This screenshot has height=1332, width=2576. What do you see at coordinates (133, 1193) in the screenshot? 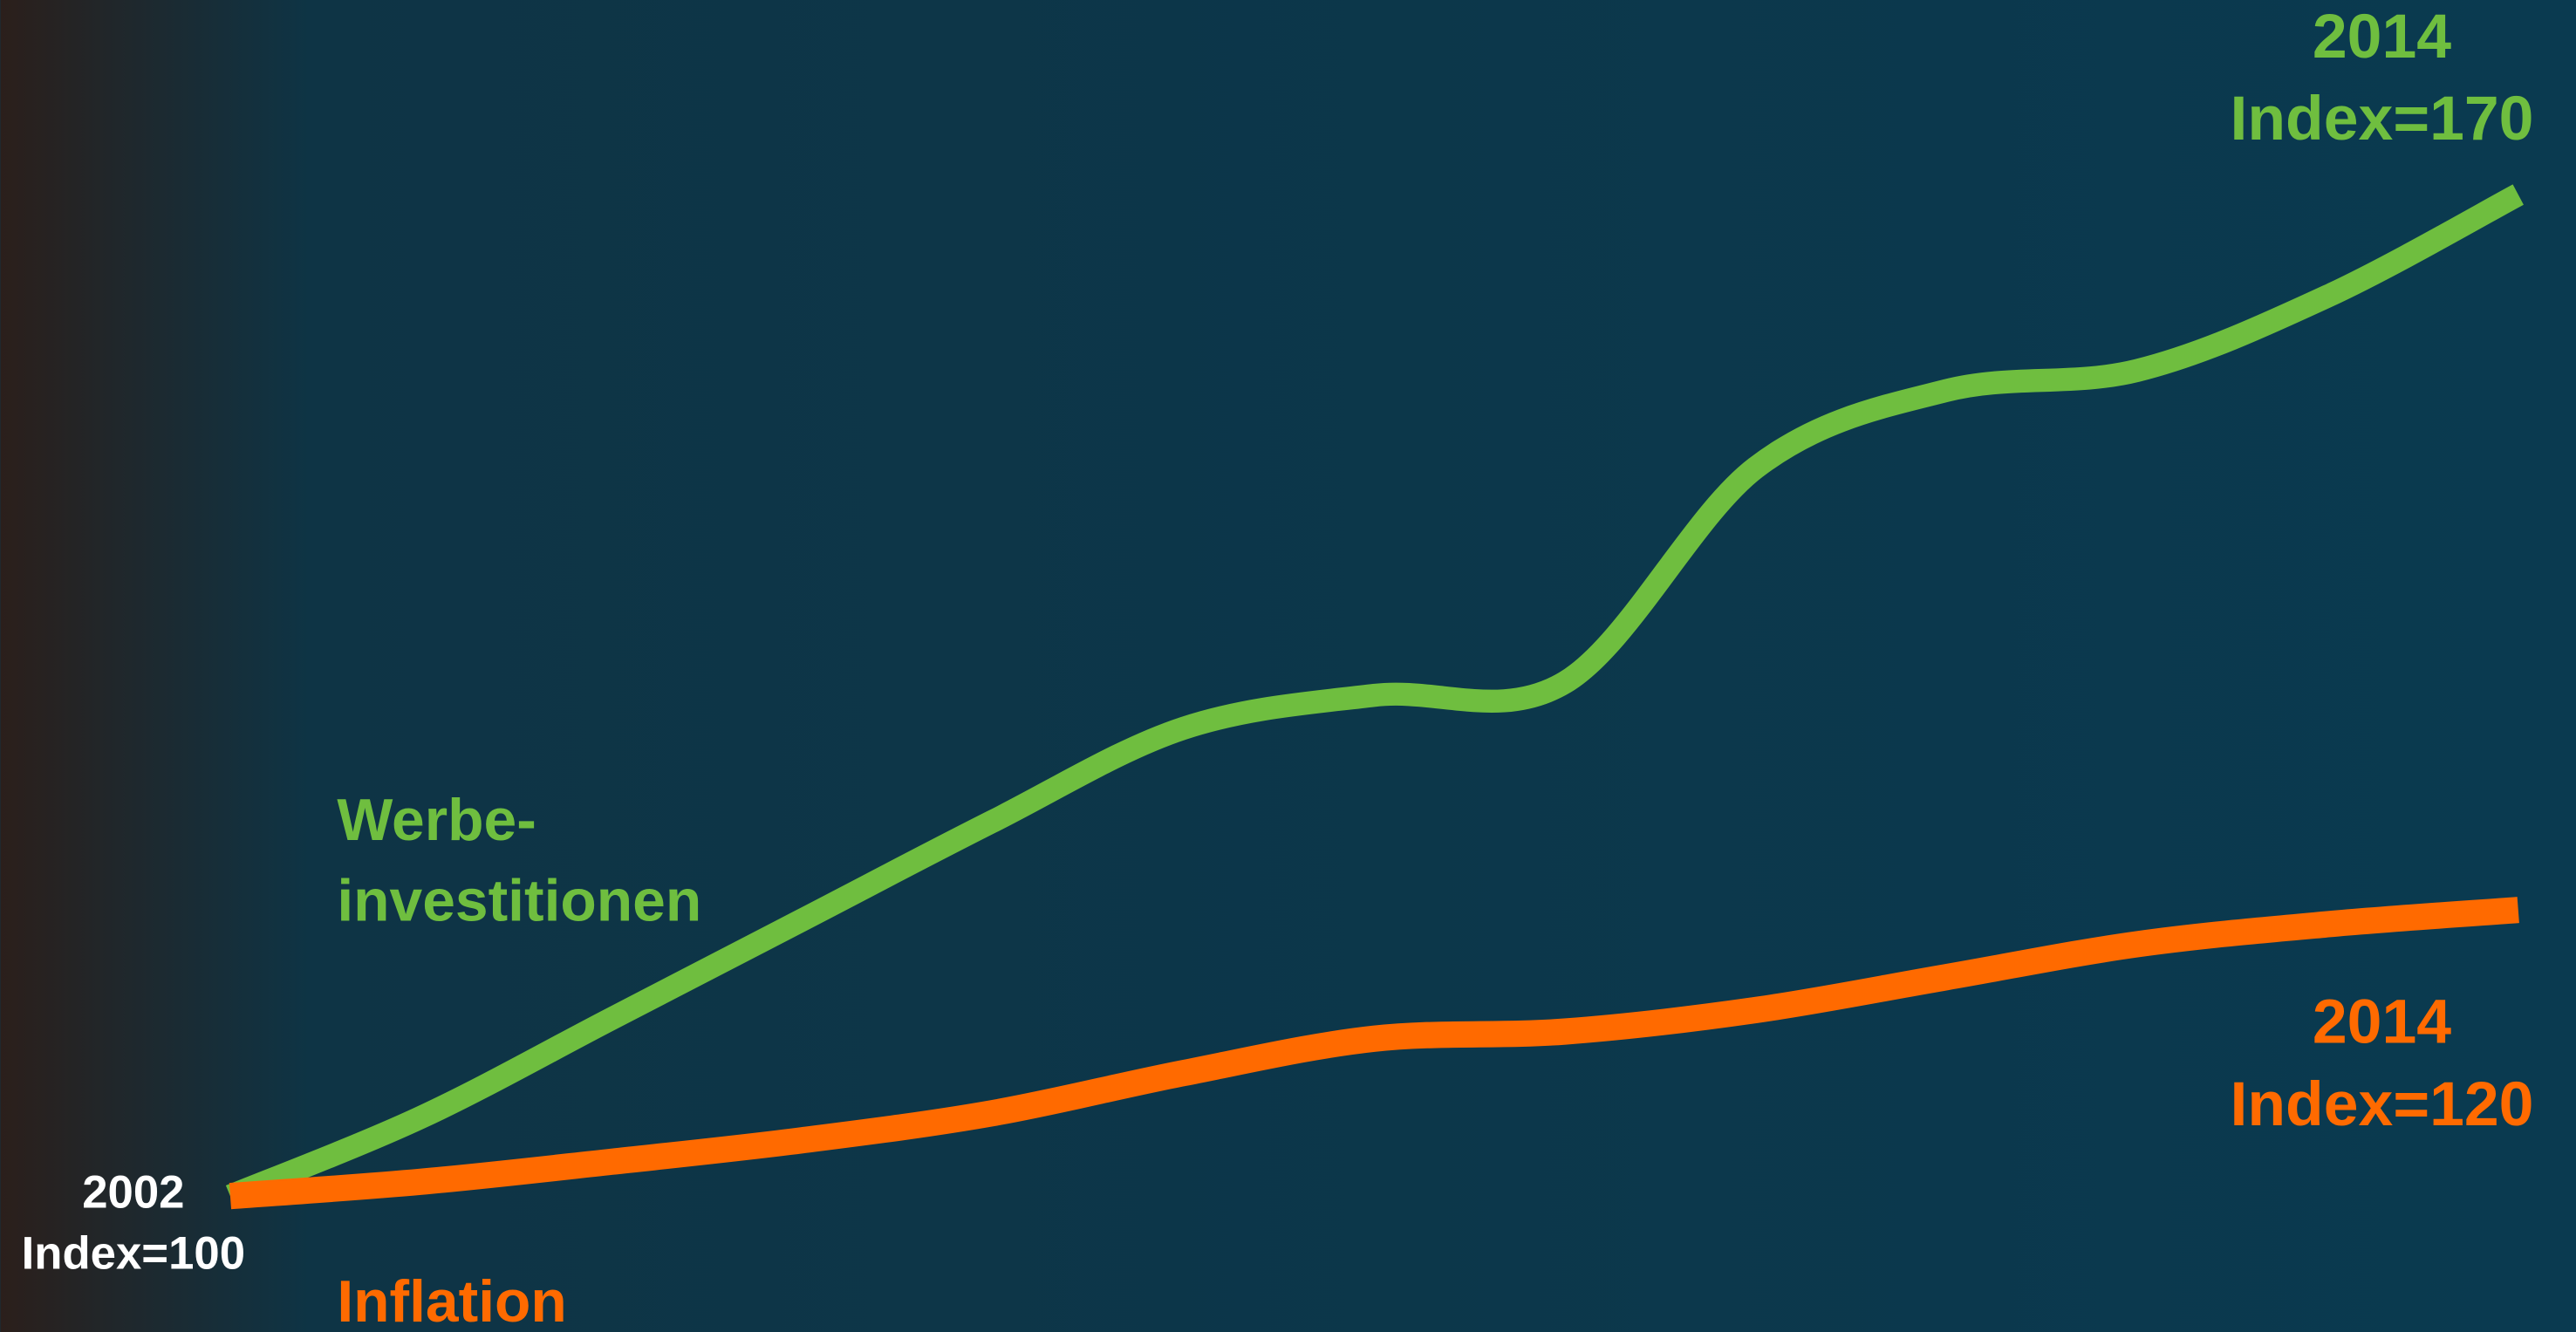
I see `start-year: 2002` at bounding box center [133, 1193].